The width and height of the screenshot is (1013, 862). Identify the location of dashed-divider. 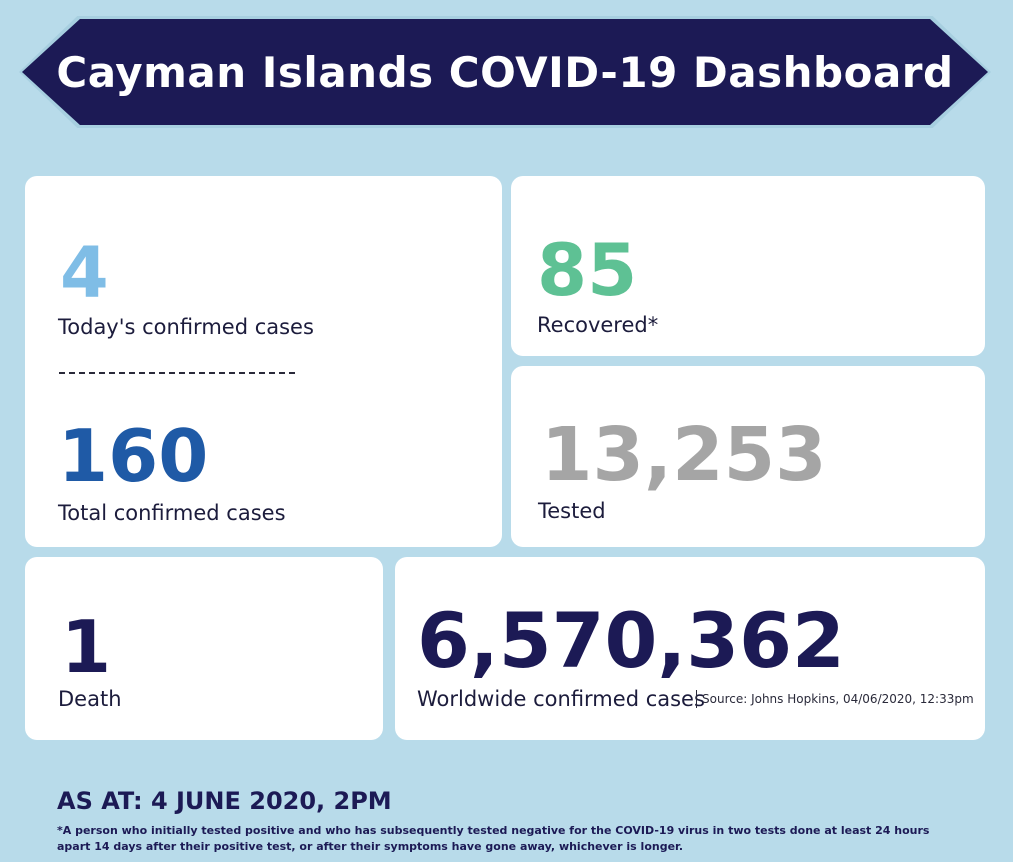
(177, 373).